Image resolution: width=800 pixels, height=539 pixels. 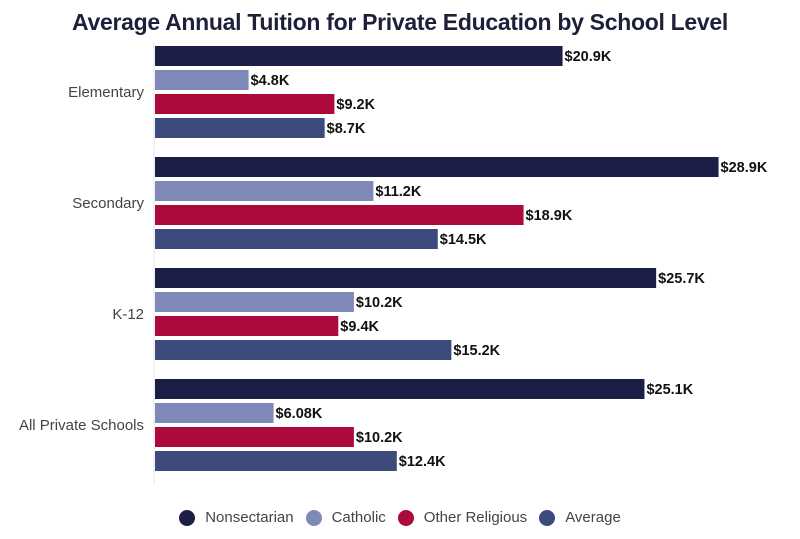 I want to click on value-label-secondary-catholic: $11.2K, so click(x=398, y=192).